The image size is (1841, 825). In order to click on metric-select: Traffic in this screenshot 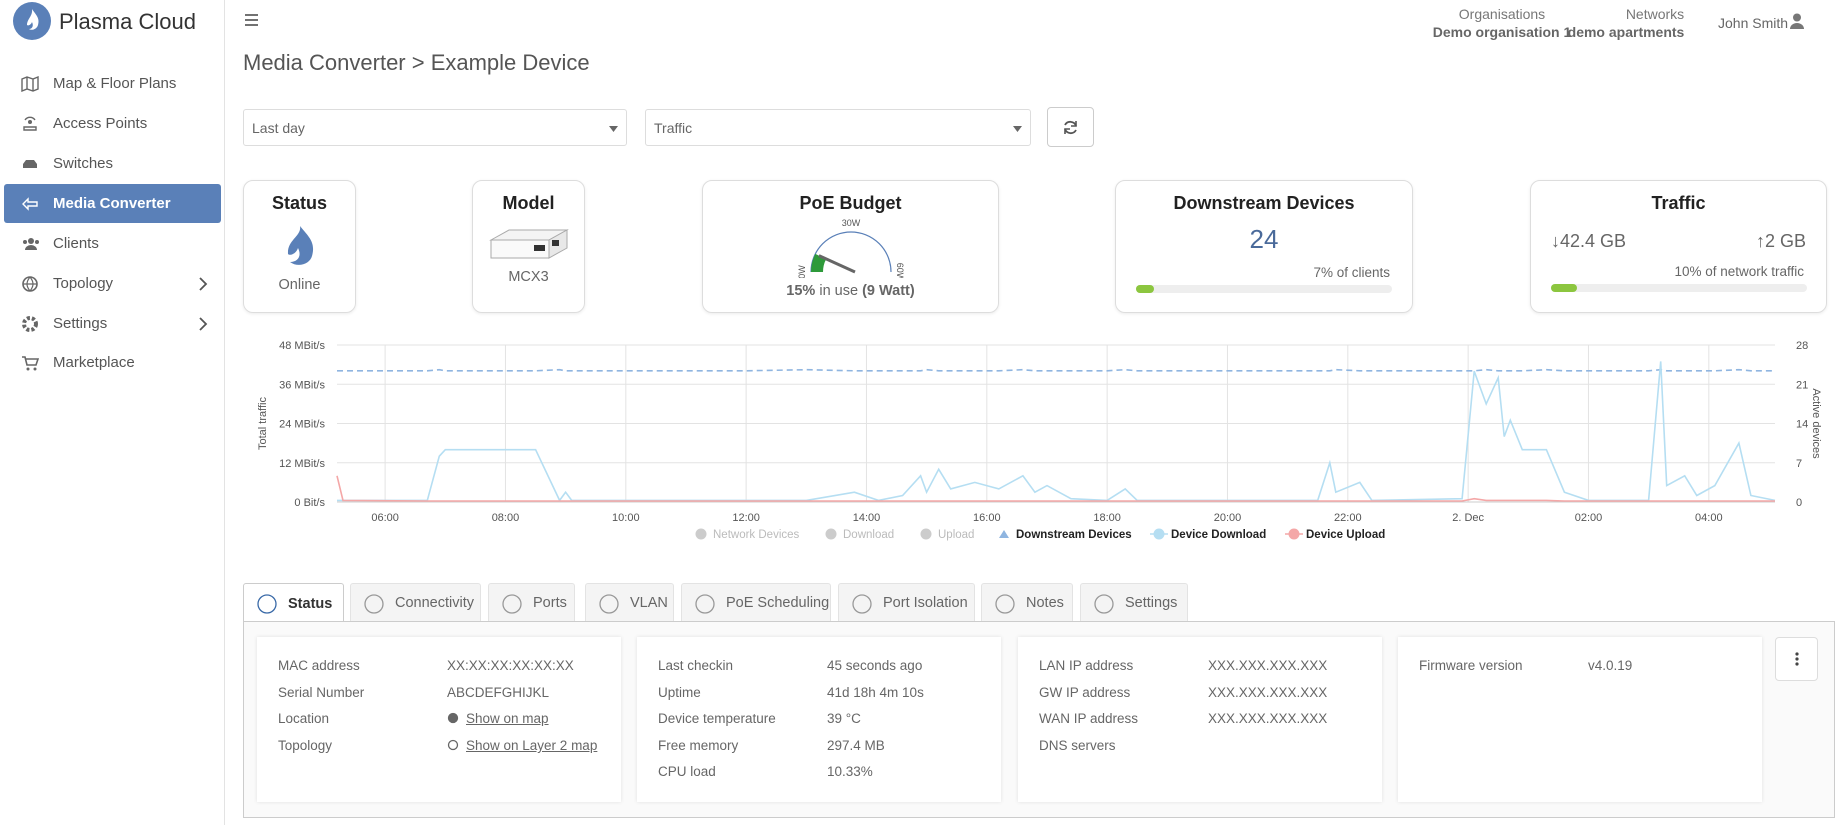, I will do `click(838, 127)`.